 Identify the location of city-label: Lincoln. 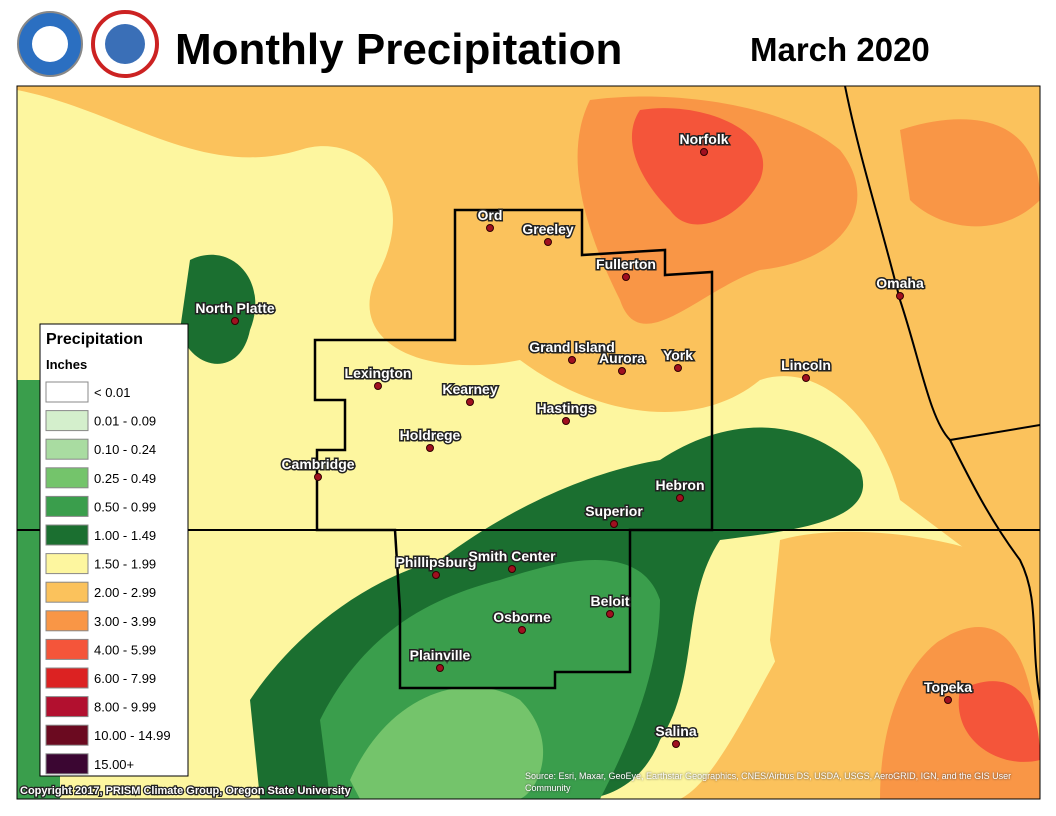
(806, 365).